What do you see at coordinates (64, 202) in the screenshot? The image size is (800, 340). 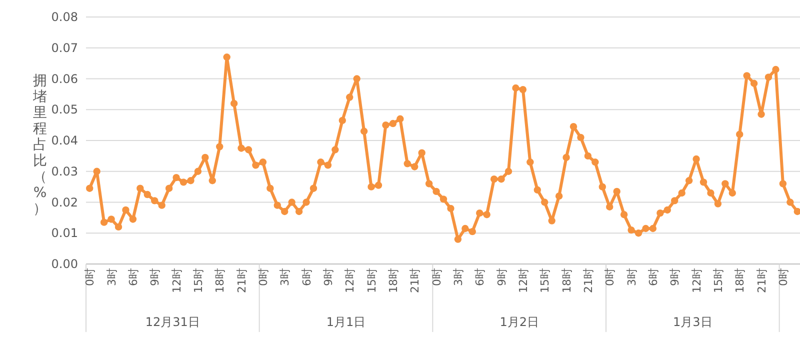 I see `y-tick-label: 0.02` at bounding box center [64, 202].